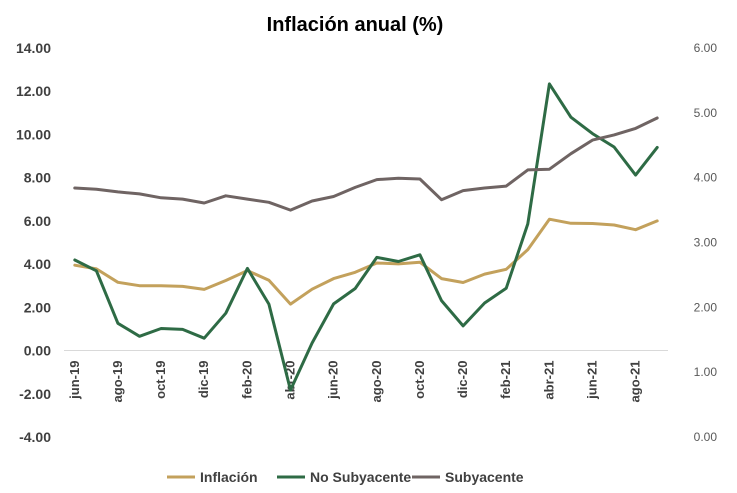  I want to click on legend: Inflación No Subyacente Subyacente, so click(345, 477).